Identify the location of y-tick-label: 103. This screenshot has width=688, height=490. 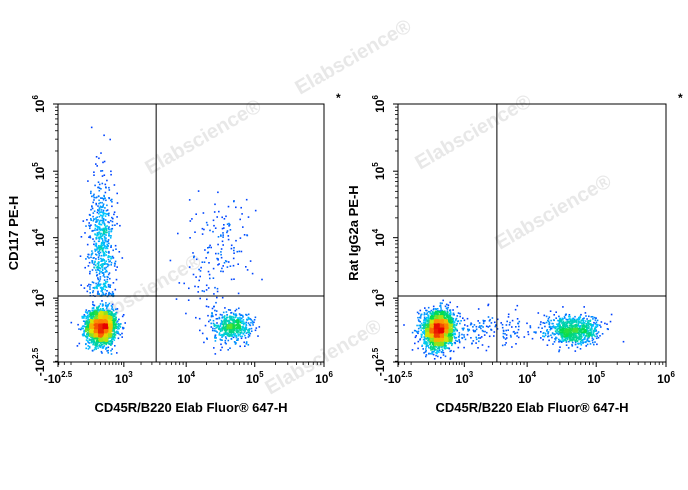
(39, 298).